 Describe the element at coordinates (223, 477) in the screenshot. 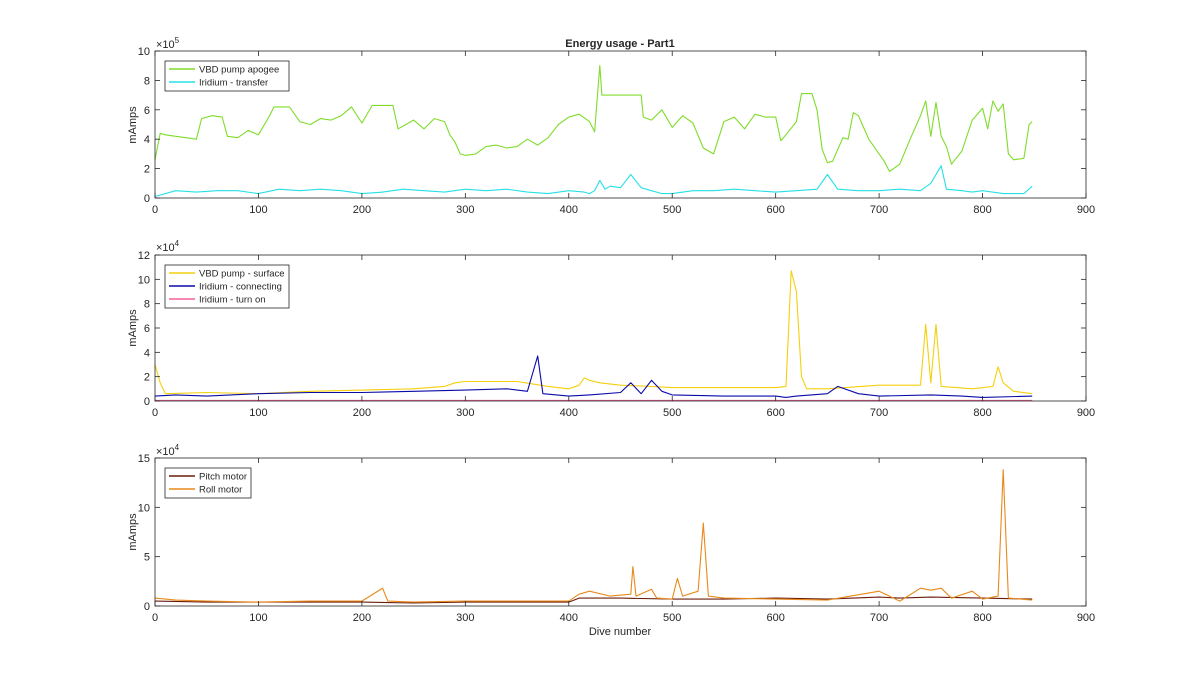

I see `legend-label: Pitch motor` at that location.